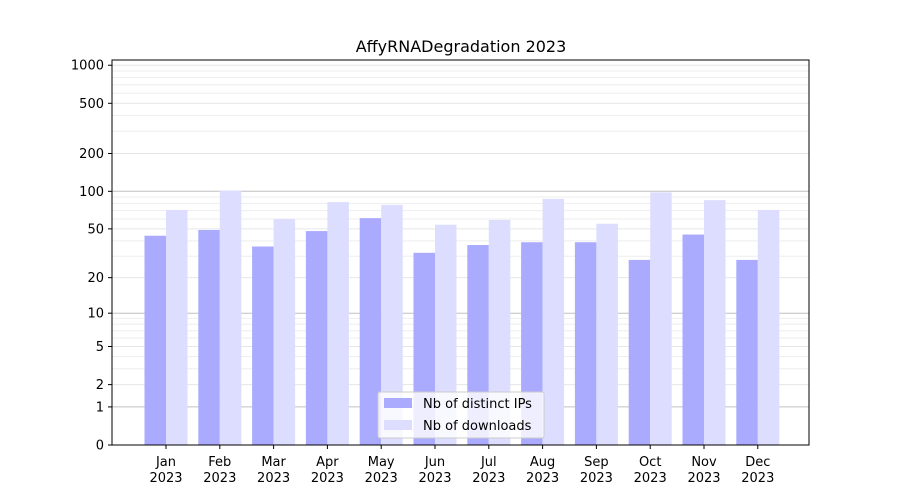 The height and width of the screenshot is (500, 900). I want to click on y-axis: 0 1 2 5 10 20 50 100 200 500 1000, so click(91, 256).